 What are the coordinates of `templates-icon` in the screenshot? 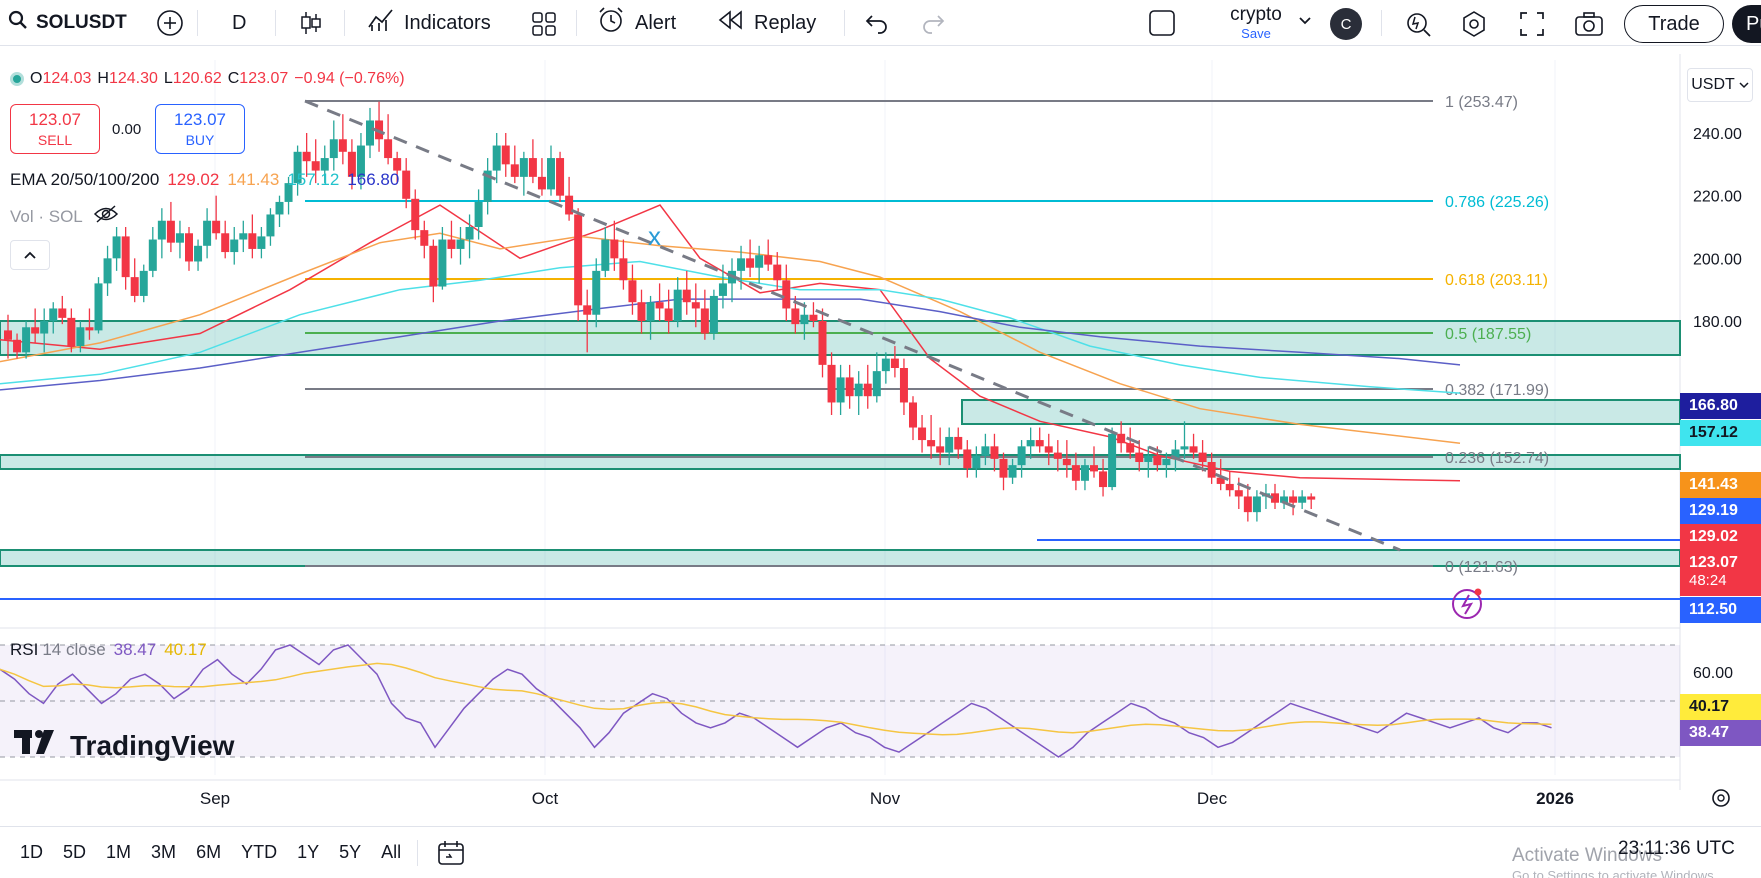 It's located at (544, 24).